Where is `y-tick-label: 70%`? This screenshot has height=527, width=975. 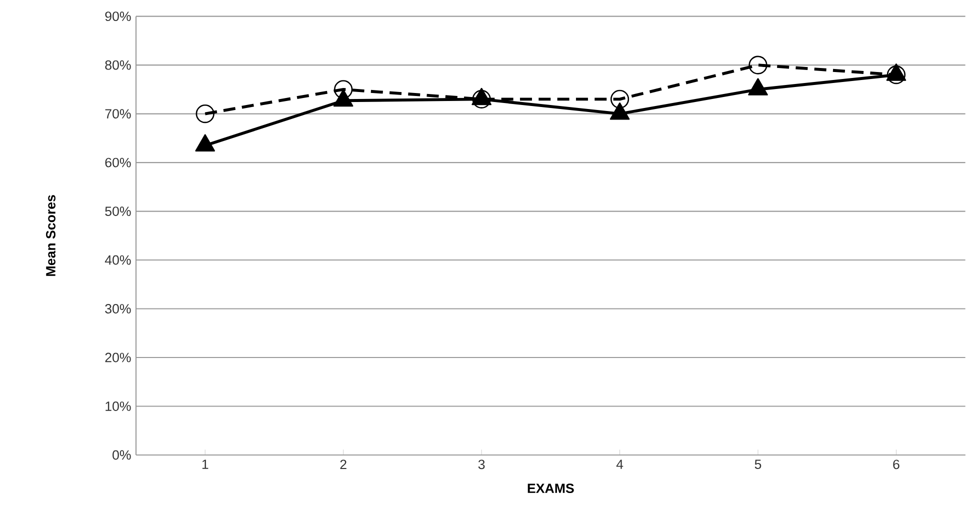 y-tick-label: 70% is located at coordinates (118, 114).